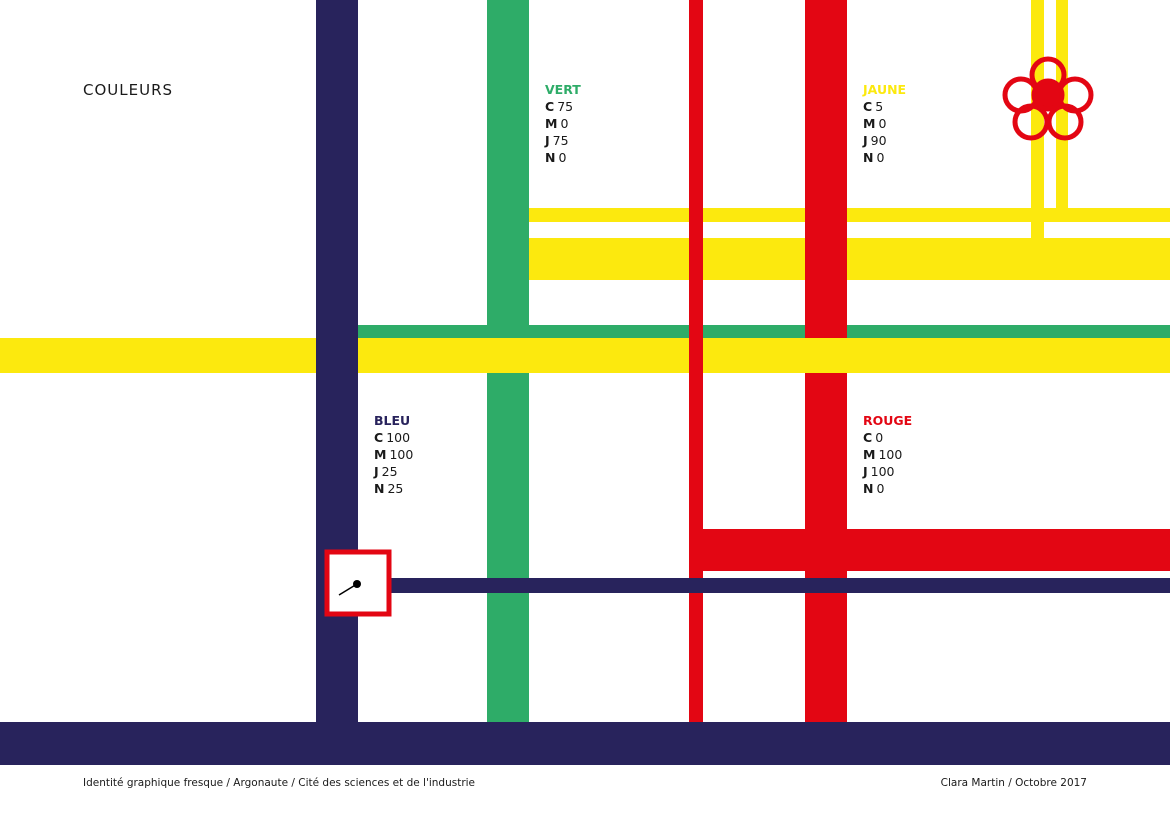  I want to click on color-name: BLEU, so click(392, 420).